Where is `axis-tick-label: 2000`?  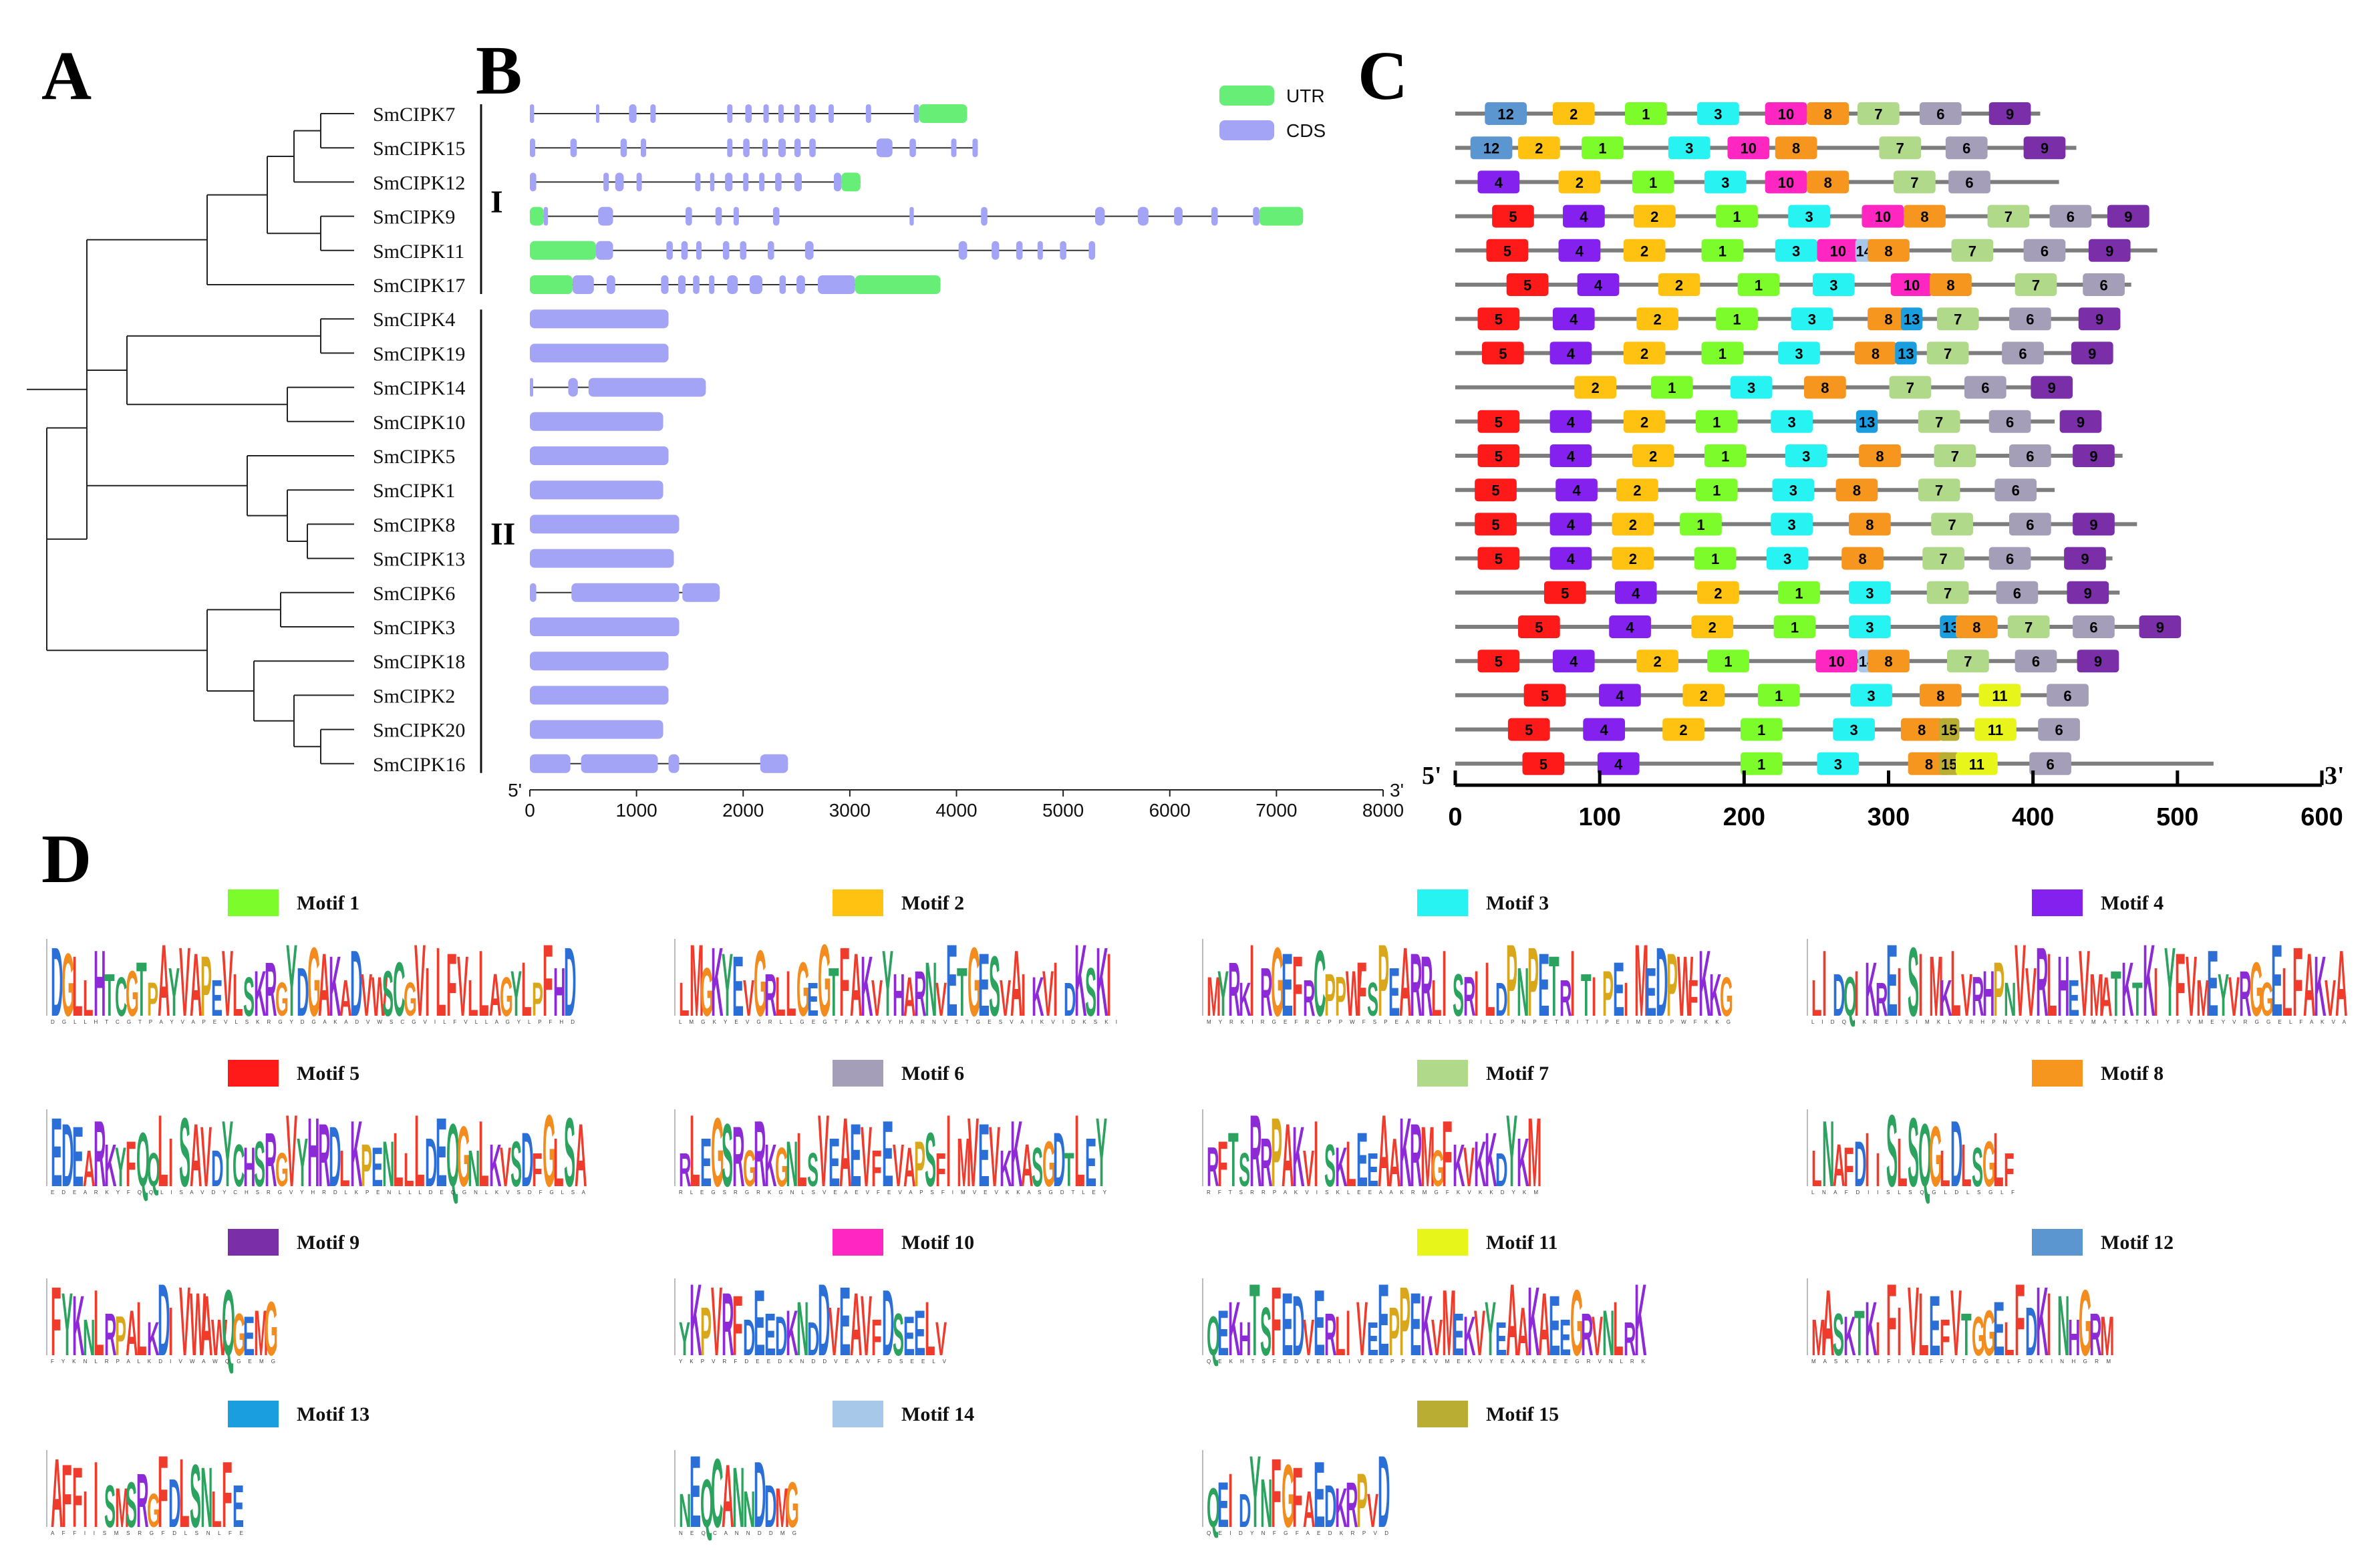 axis-tick-label: 2000 is located at coordinates (743, 810).